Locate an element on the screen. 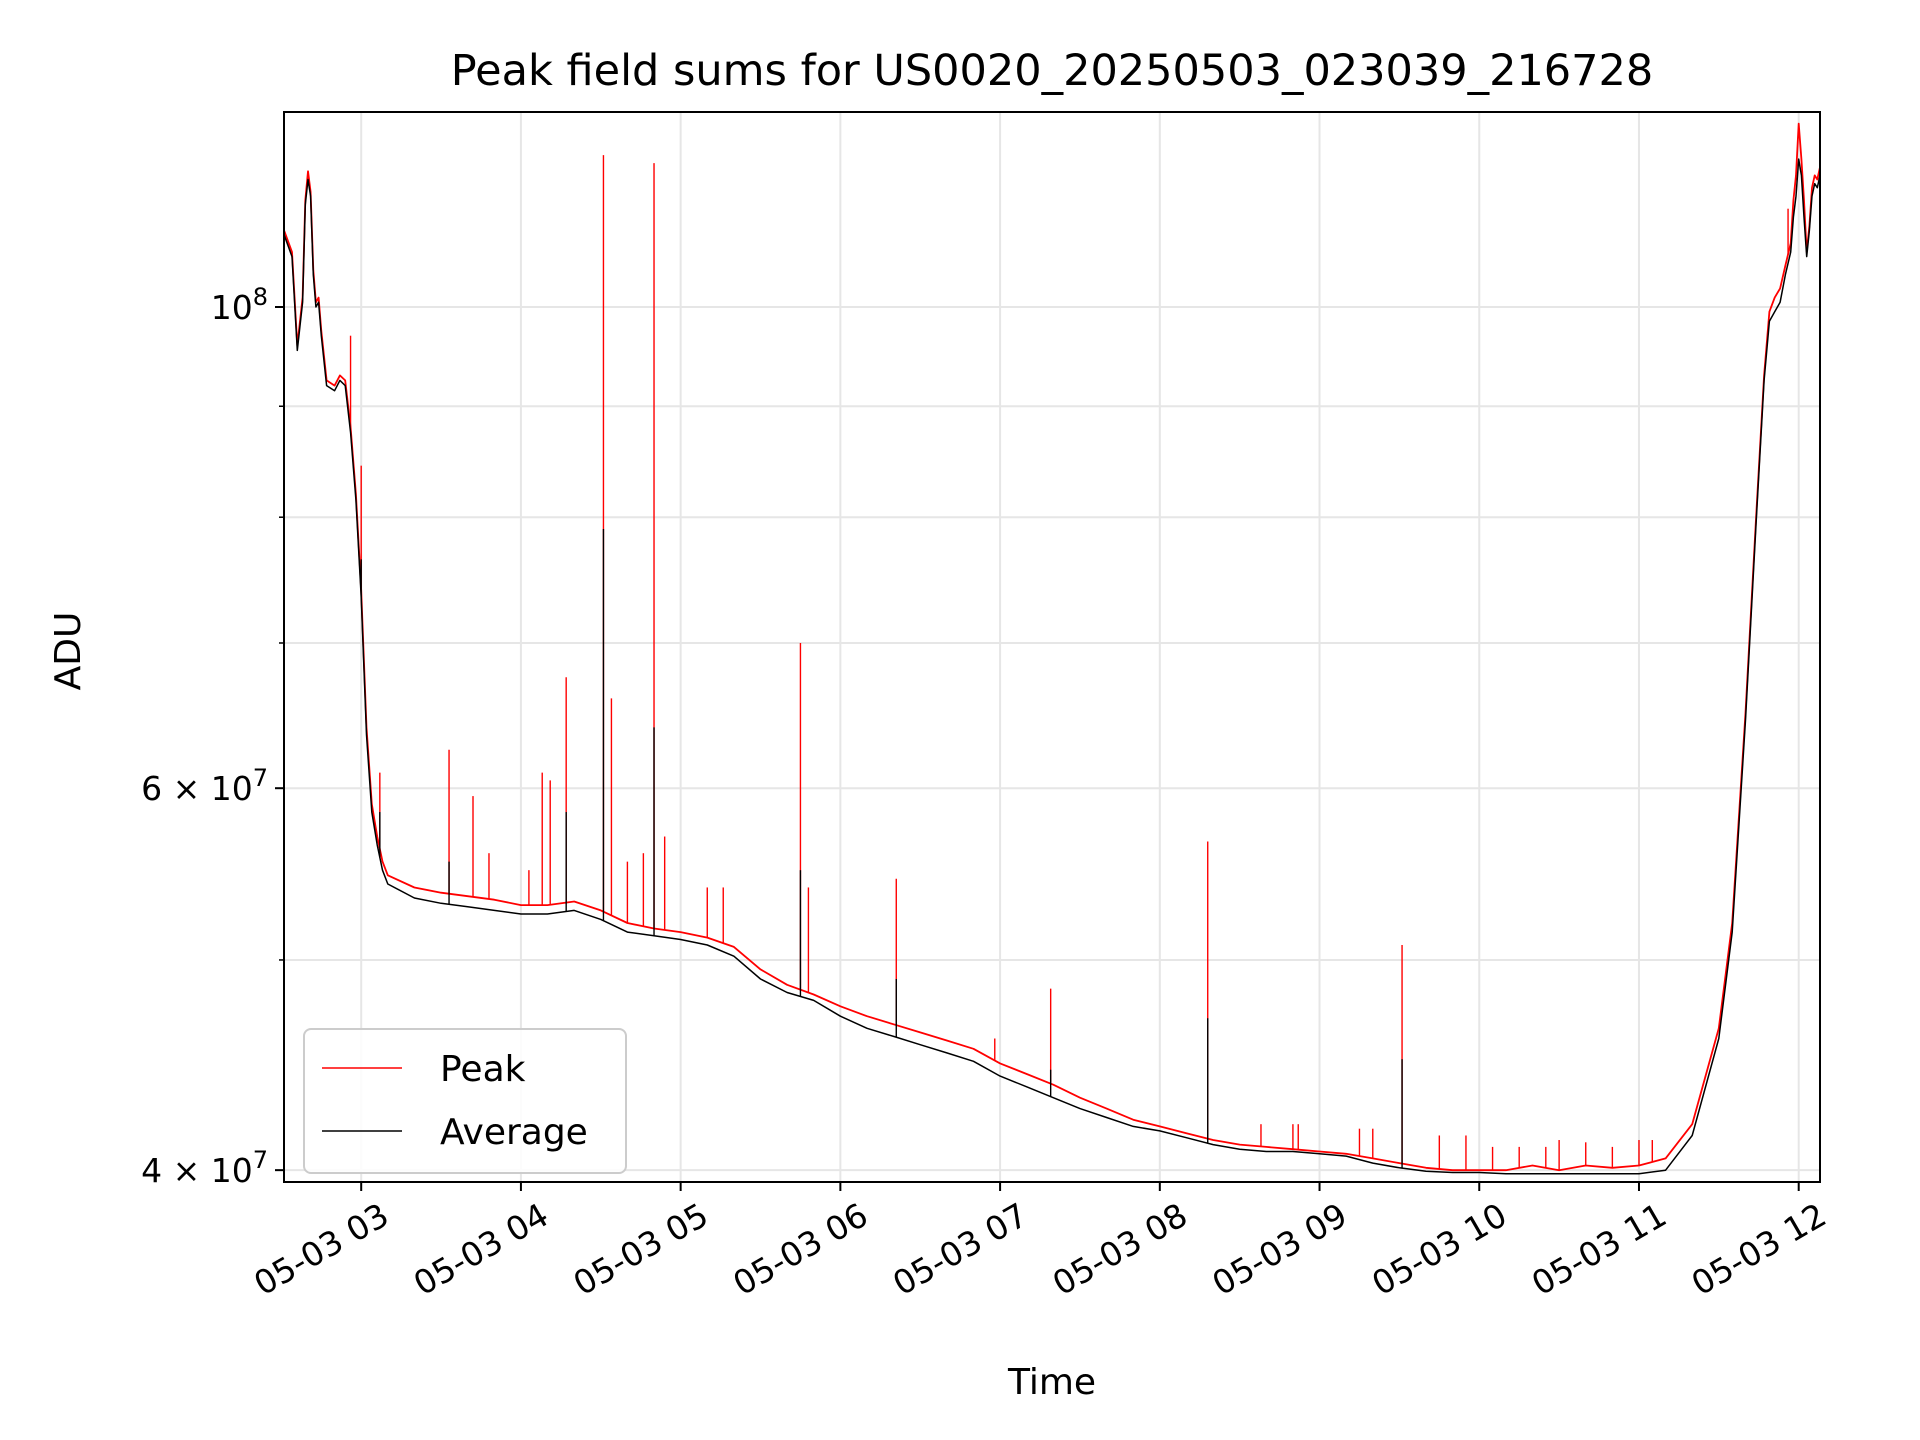  y-tick-base: 10 is located at coordinates (232, 307).